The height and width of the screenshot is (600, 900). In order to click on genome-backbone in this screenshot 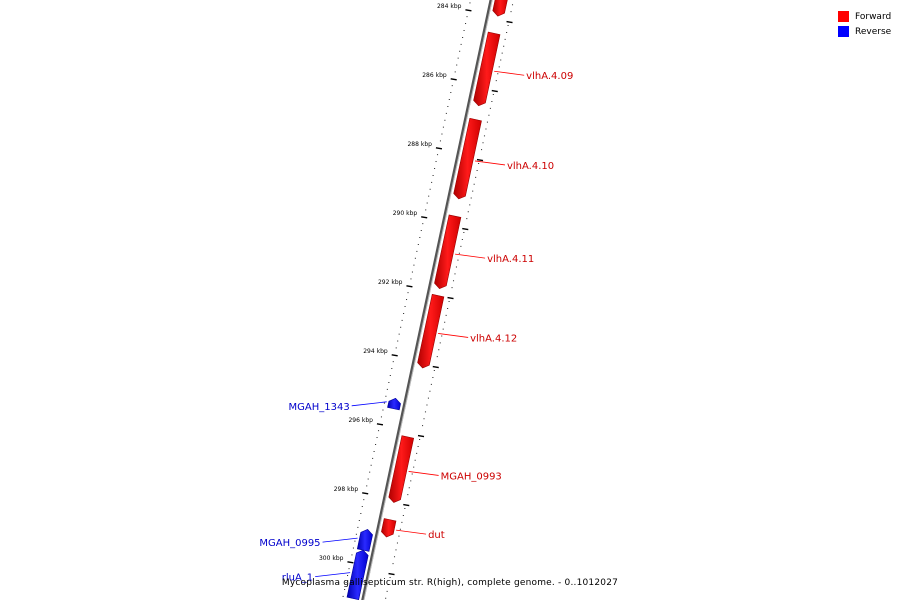, I will do `click(427, 300)`.